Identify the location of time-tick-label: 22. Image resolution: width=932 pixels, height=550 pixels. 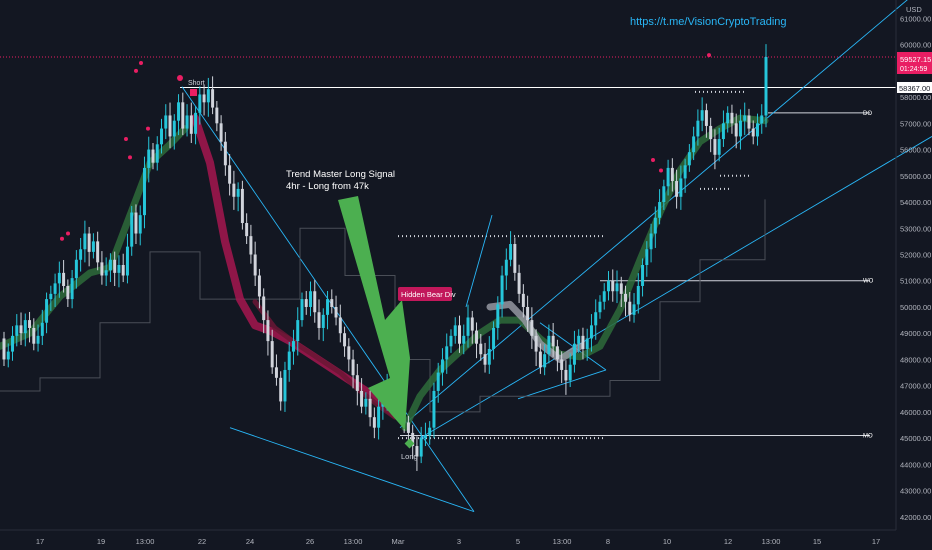
(202, 541).